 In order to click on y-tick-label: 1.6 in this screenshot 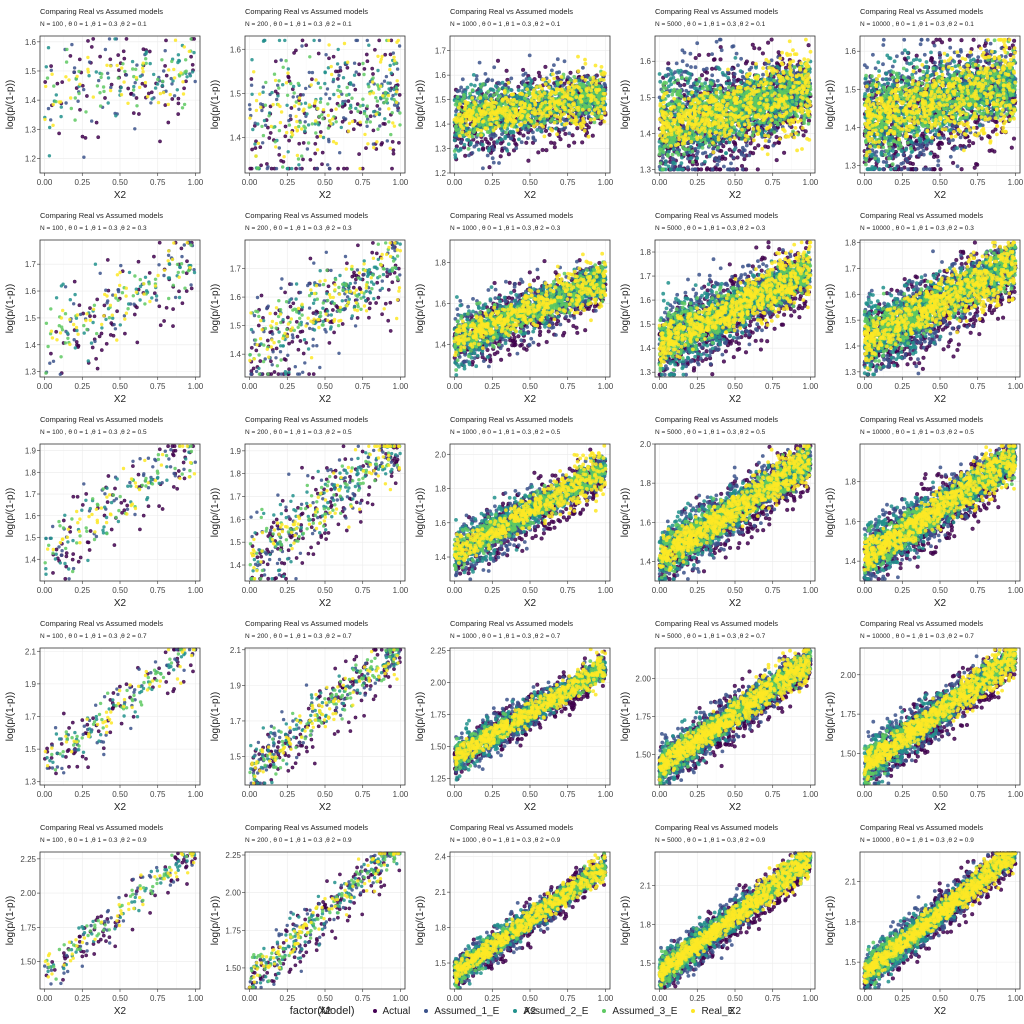, I will do `click(31, 42)`.